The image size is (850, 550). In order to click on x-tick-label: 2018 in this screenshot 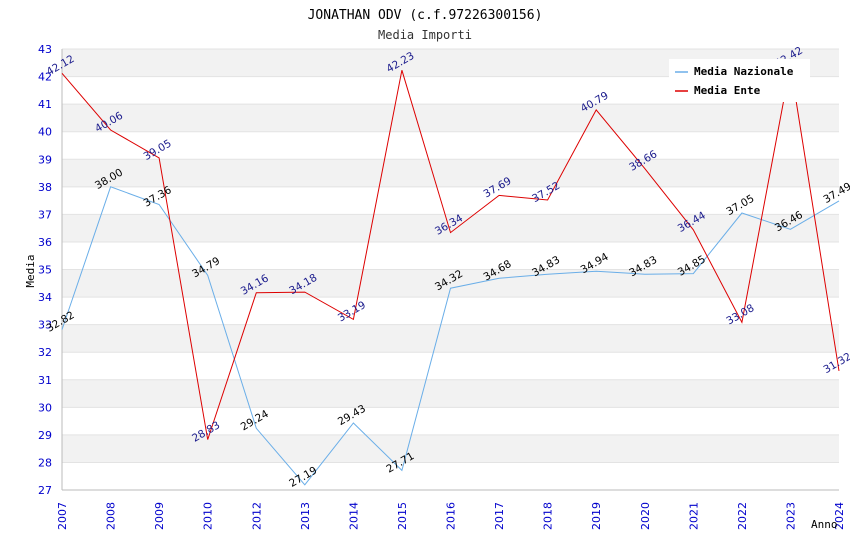, I will do `click(548, 516)`.